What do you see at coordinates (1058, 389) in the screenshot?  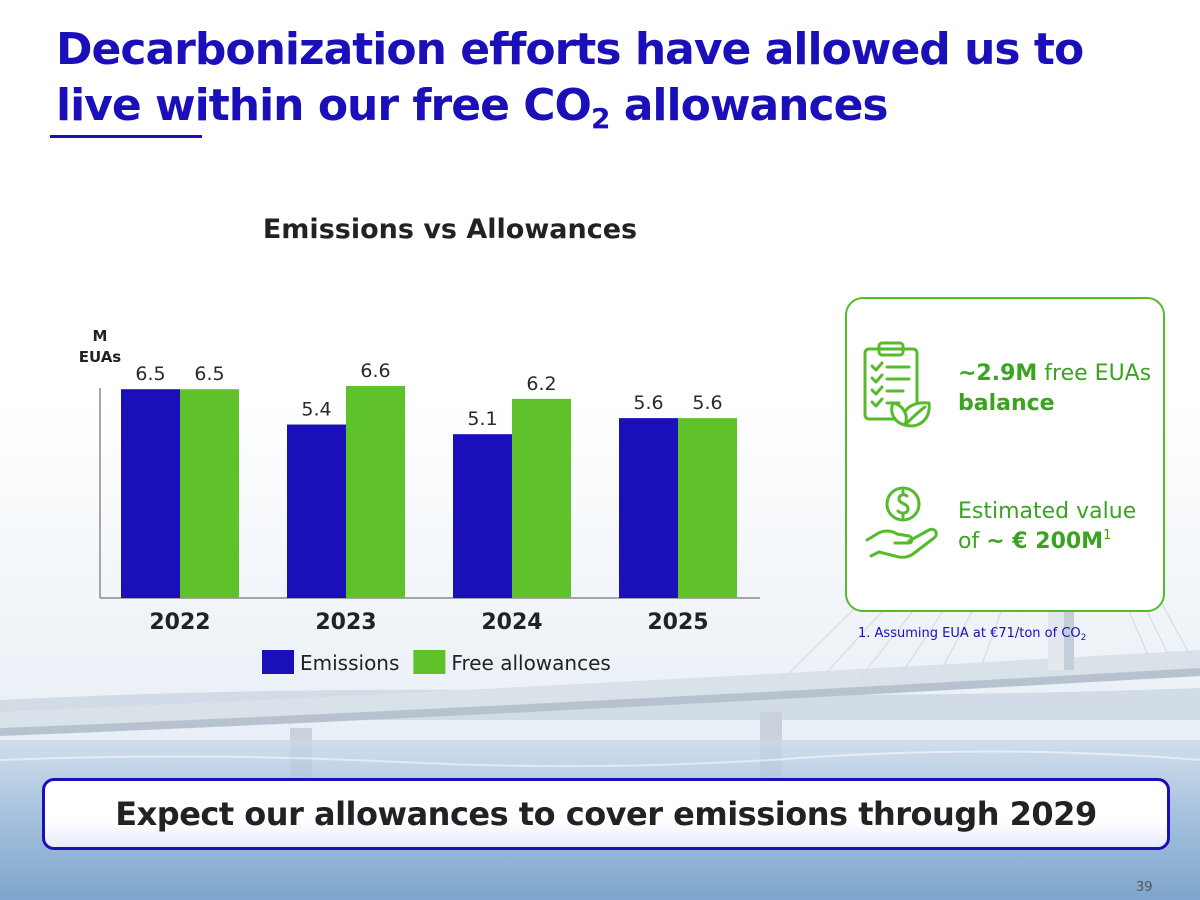 I see `balance-text: ~2.9M free EUAs balance` at bounding box center [1058, 389].